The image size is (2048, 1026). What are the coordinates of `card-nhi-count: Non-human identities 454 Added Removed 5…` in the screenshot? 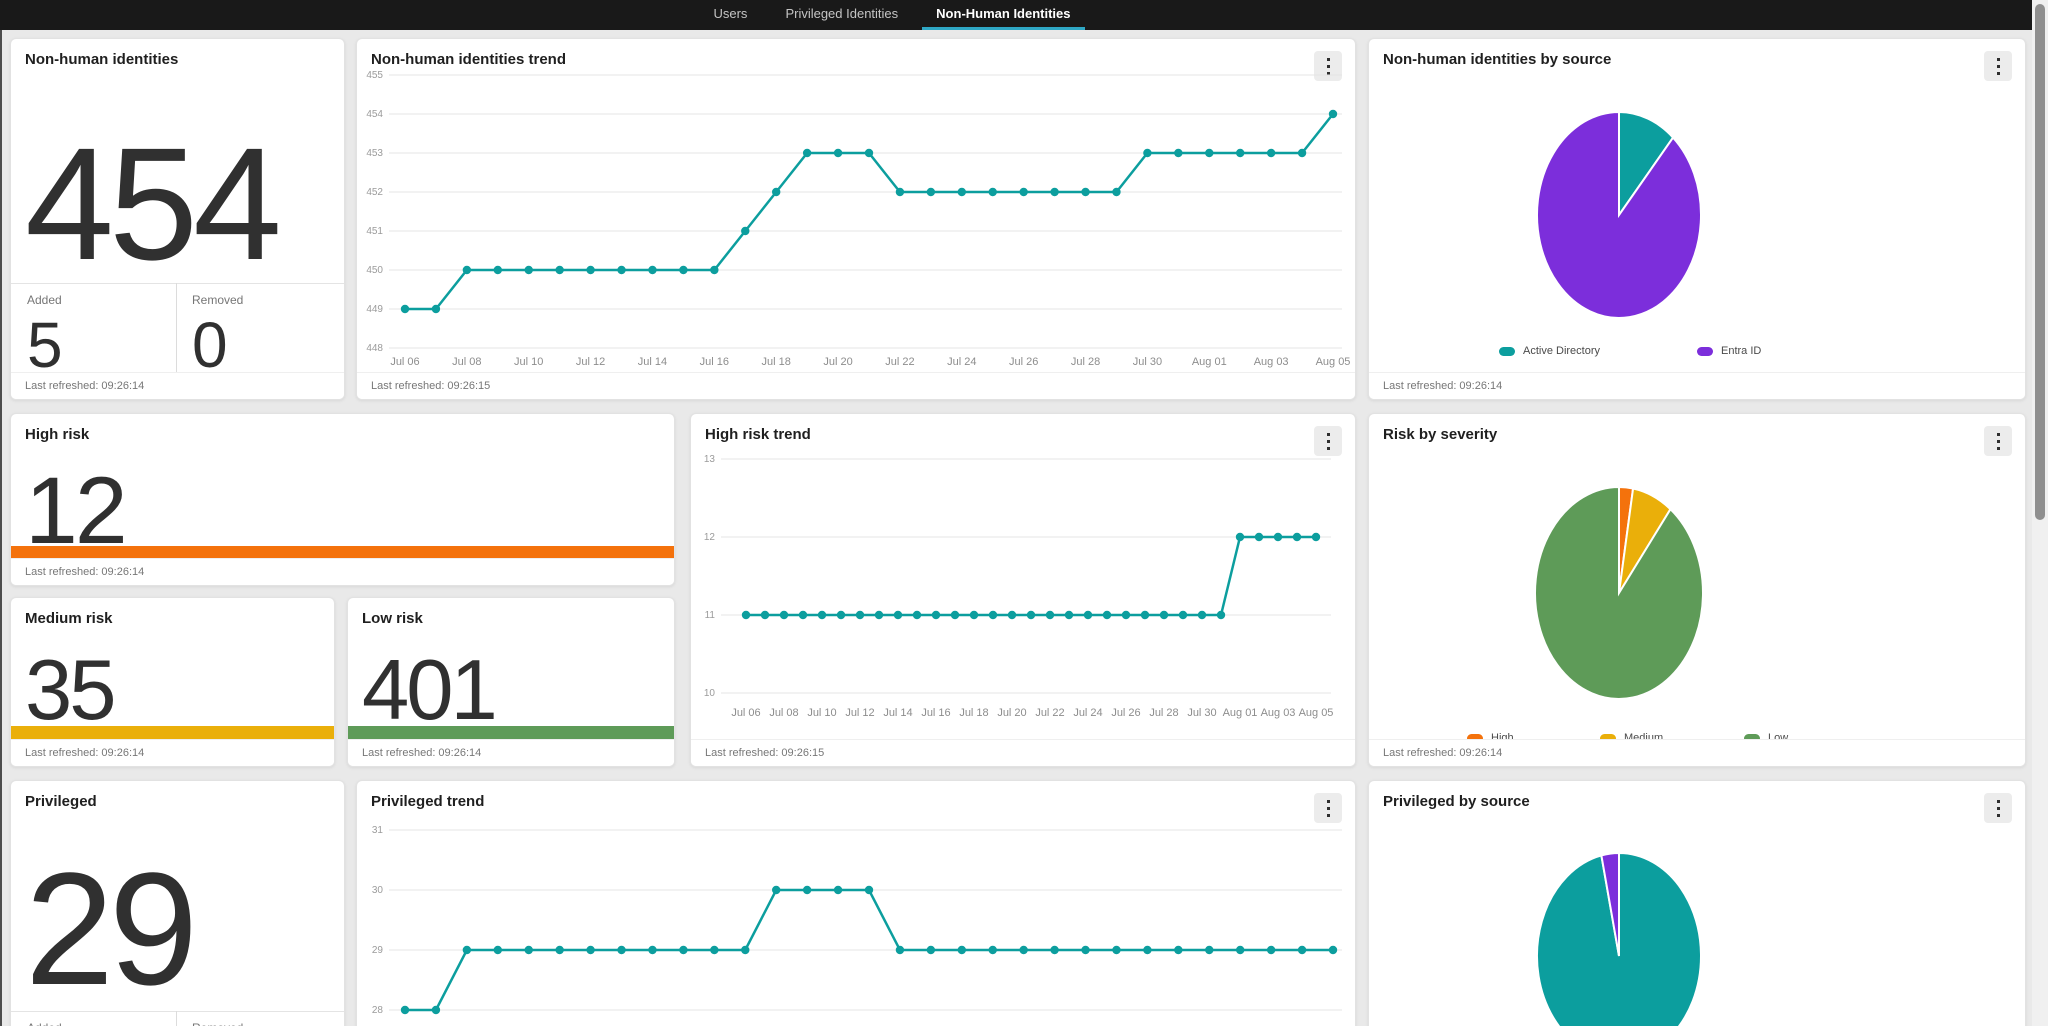 It's located at (177, 219).